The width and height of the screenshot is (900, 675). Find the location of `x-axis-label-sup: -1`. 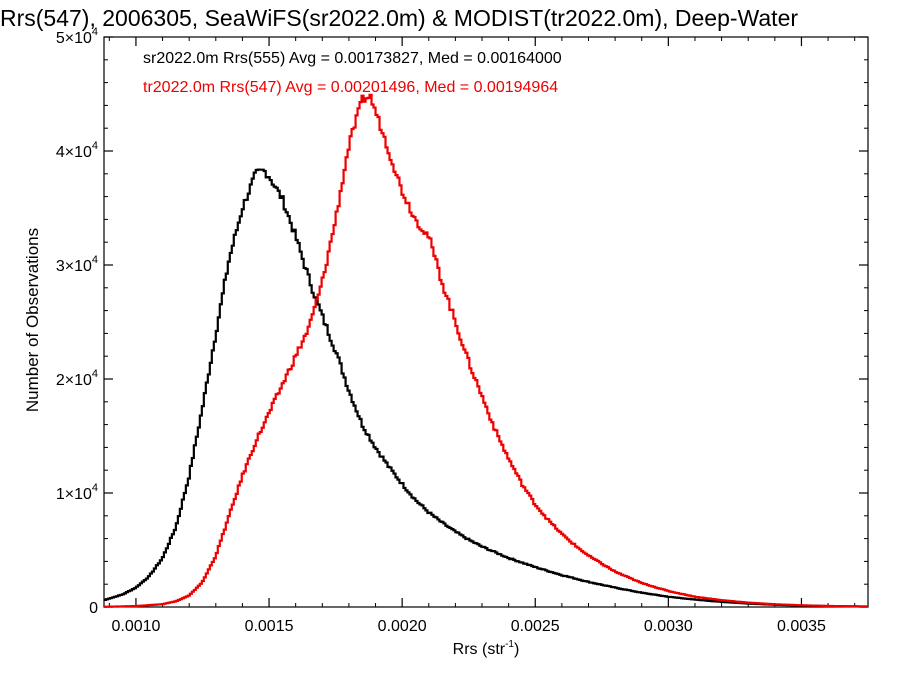

x-axis-label-sup: -1 is located at coordinates (509, 644).